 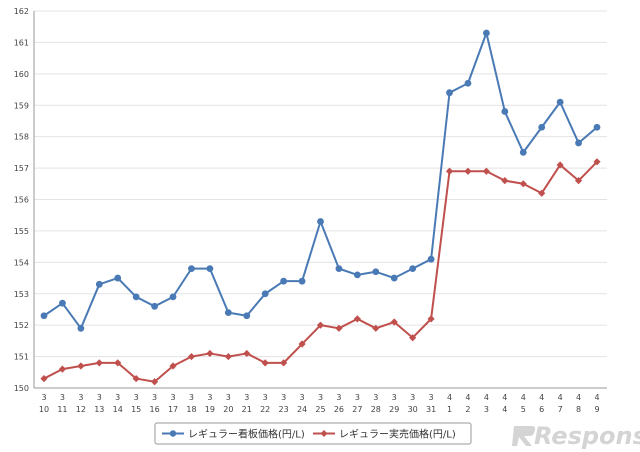 What do you see at coordinates (21, 294) in the screenshot?
I see `y-tick-label: 153` at bounding box center [21, 294].